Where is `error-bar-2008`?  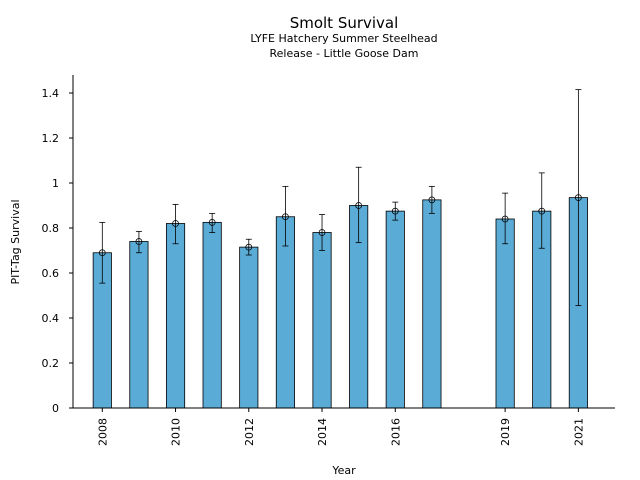 error-bar-2008 is located at coordinates (102, 252).